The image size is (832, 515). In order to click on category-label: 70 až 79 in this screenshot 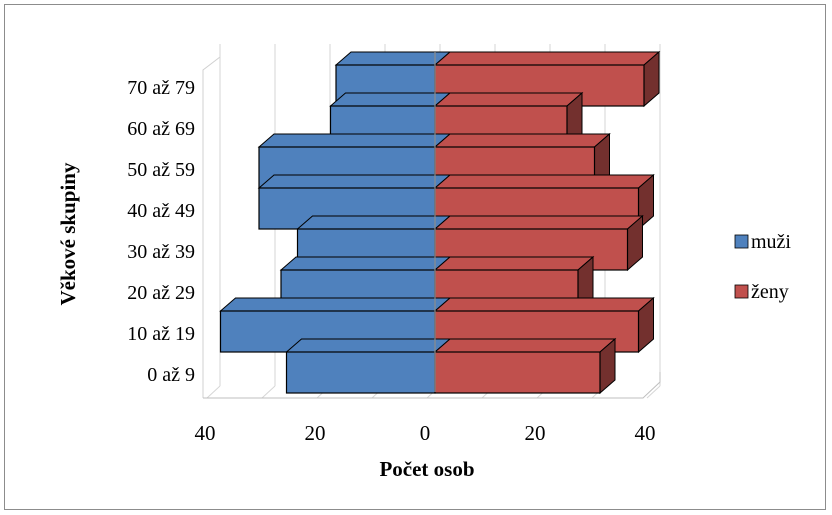, I will do `click(161, 88)`.